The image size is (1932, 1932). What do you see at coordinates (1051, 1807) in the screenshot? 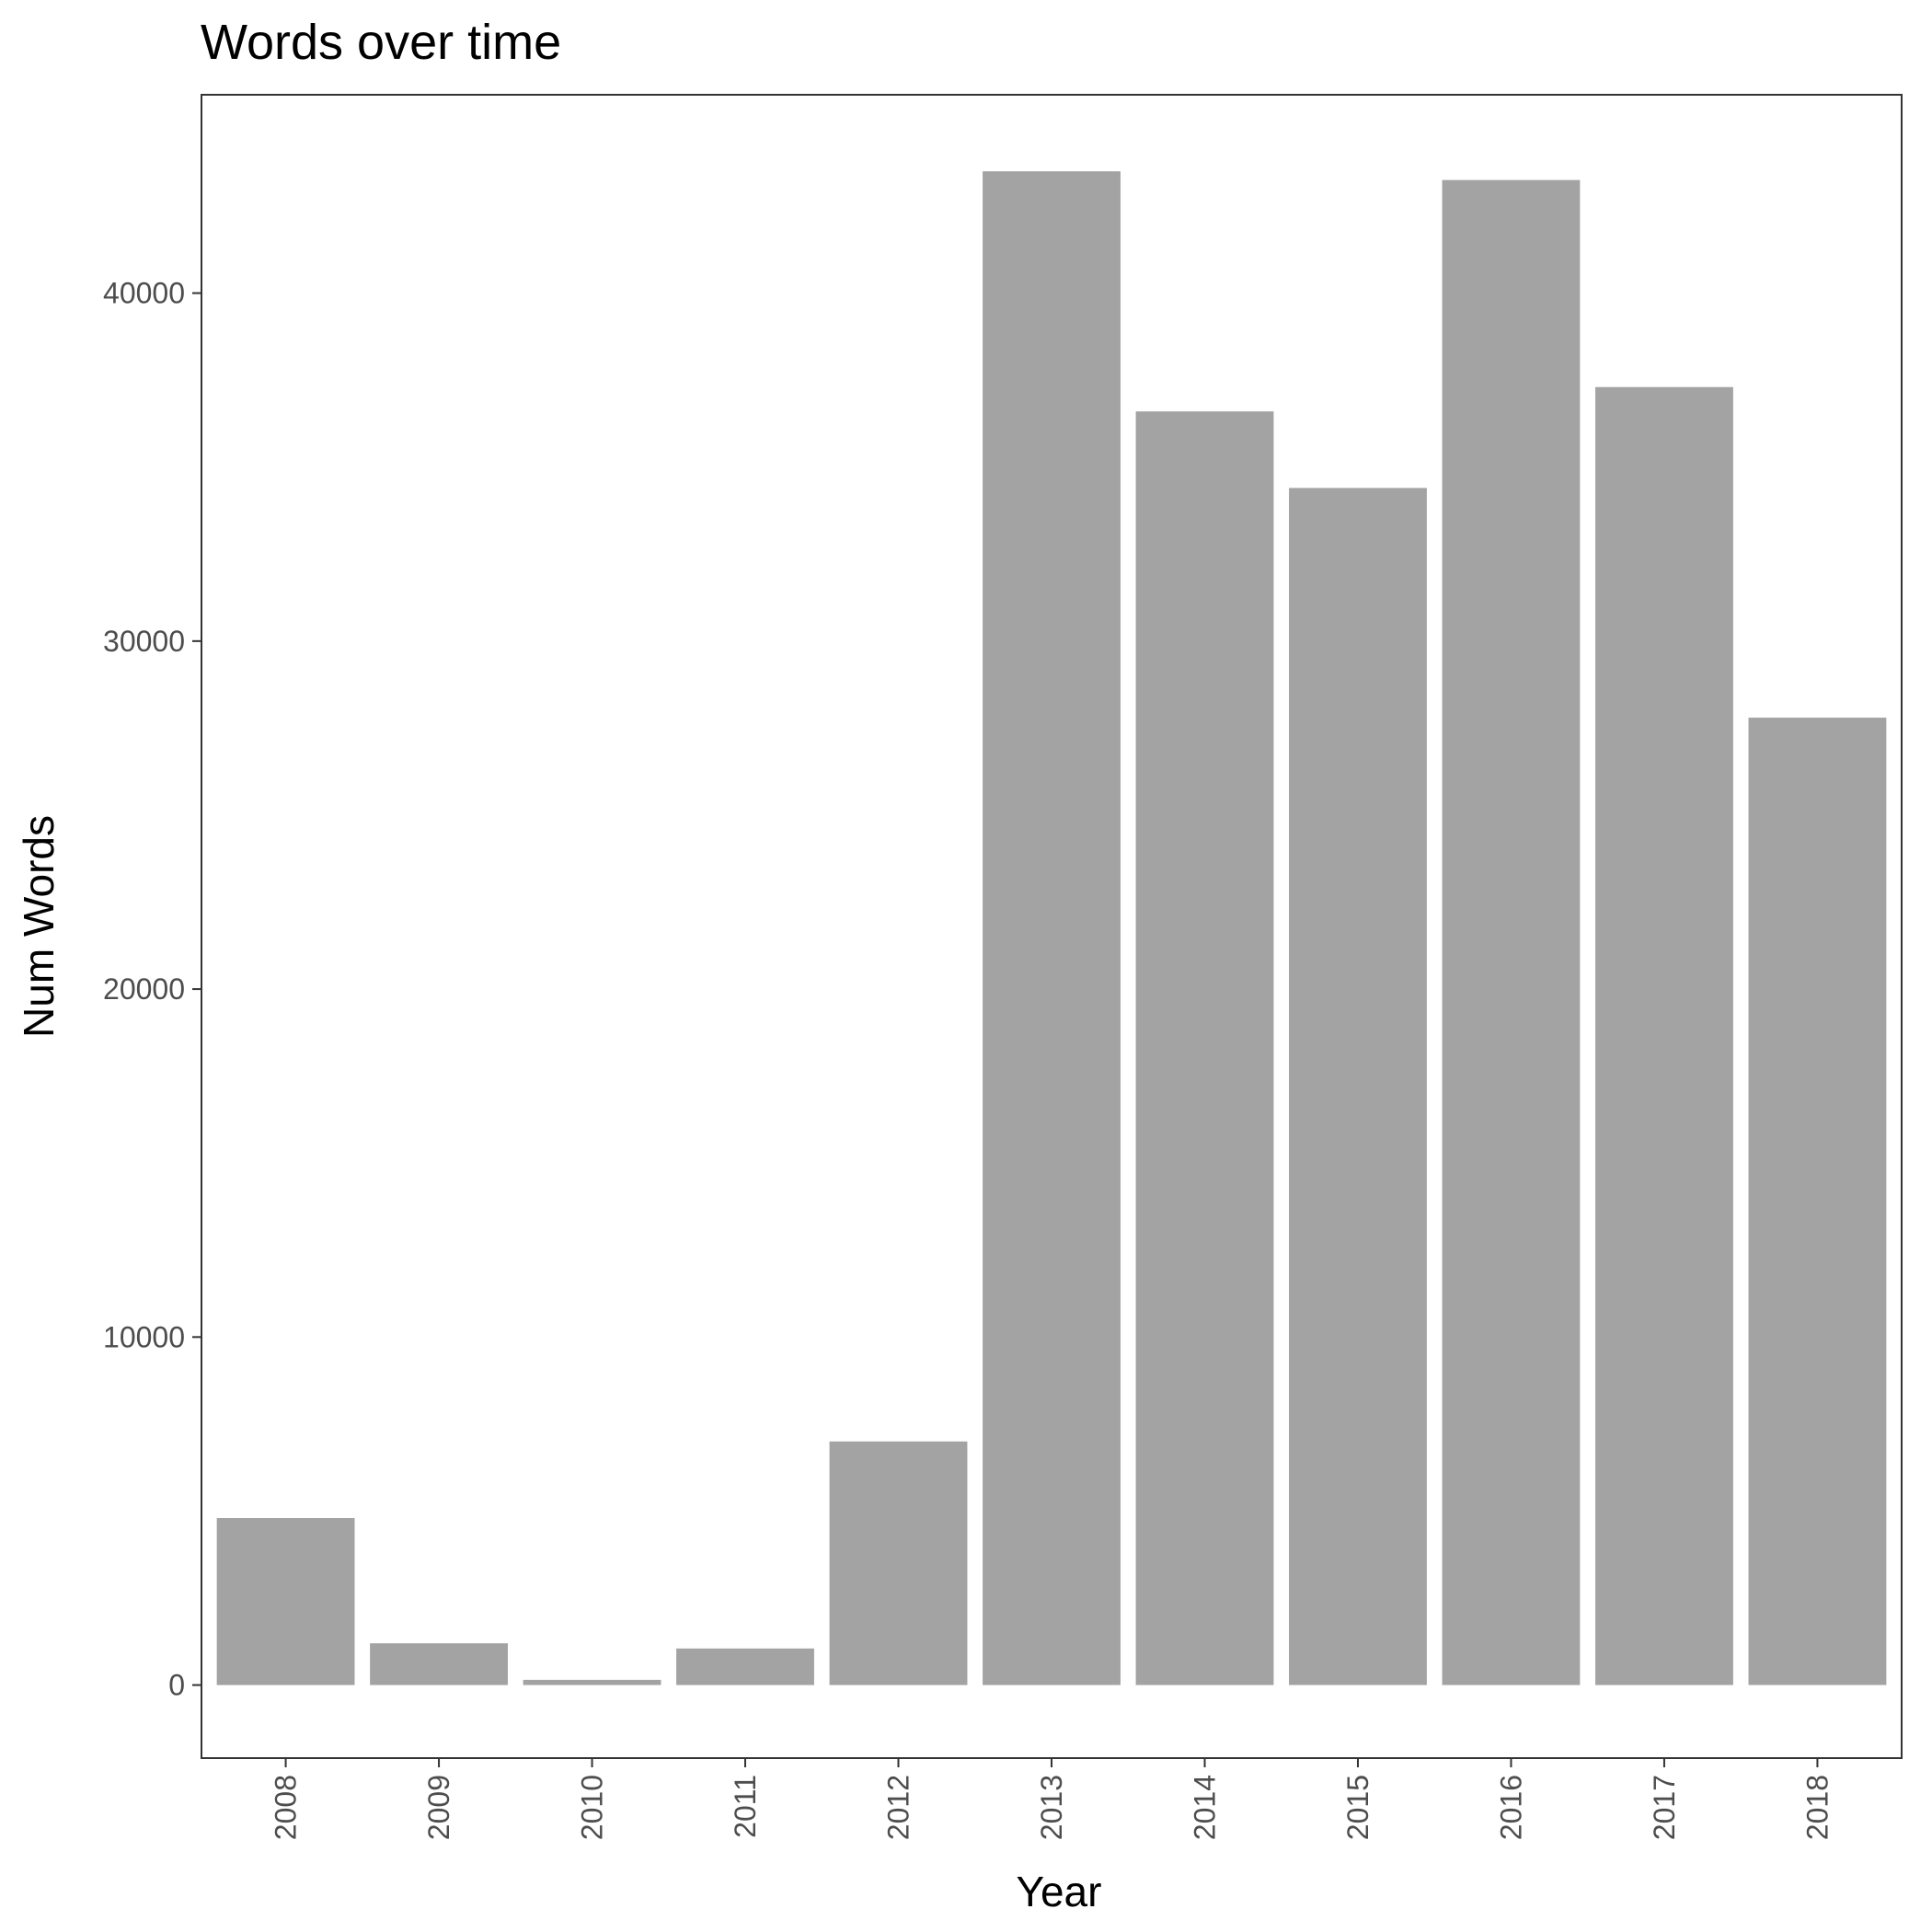
I see `x-tick-label: 2013` at bounding box center [1051, 1807].